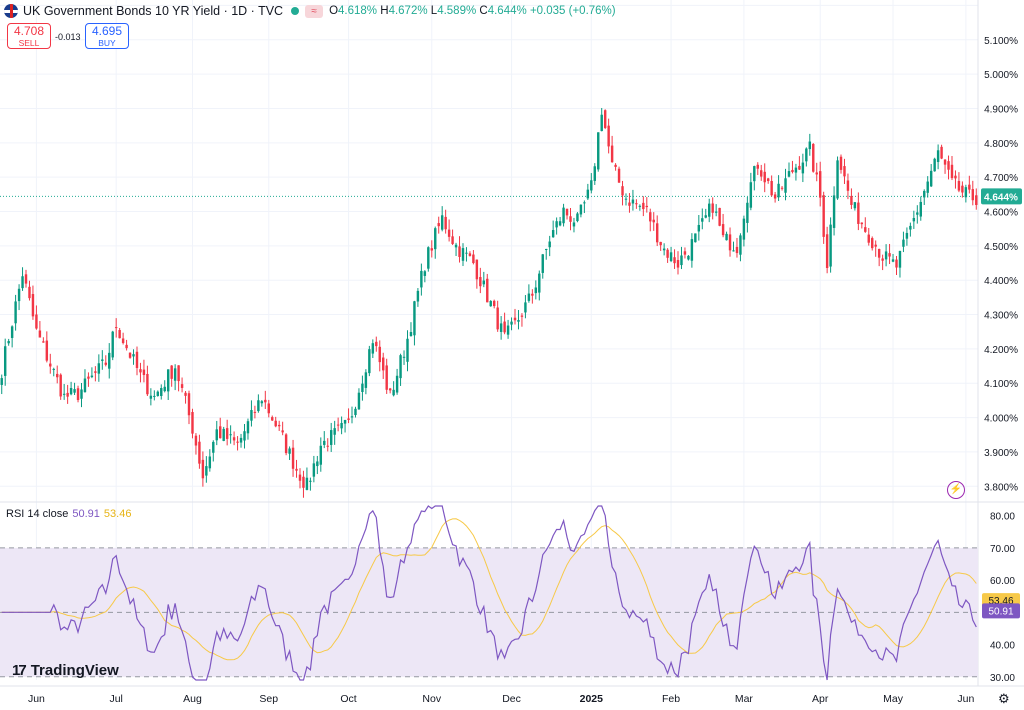  Describe the element at coordinates (68, 514) in the screenshot. I see `rsi-legend: RSI 14 close 50.91 53.46` at that location.